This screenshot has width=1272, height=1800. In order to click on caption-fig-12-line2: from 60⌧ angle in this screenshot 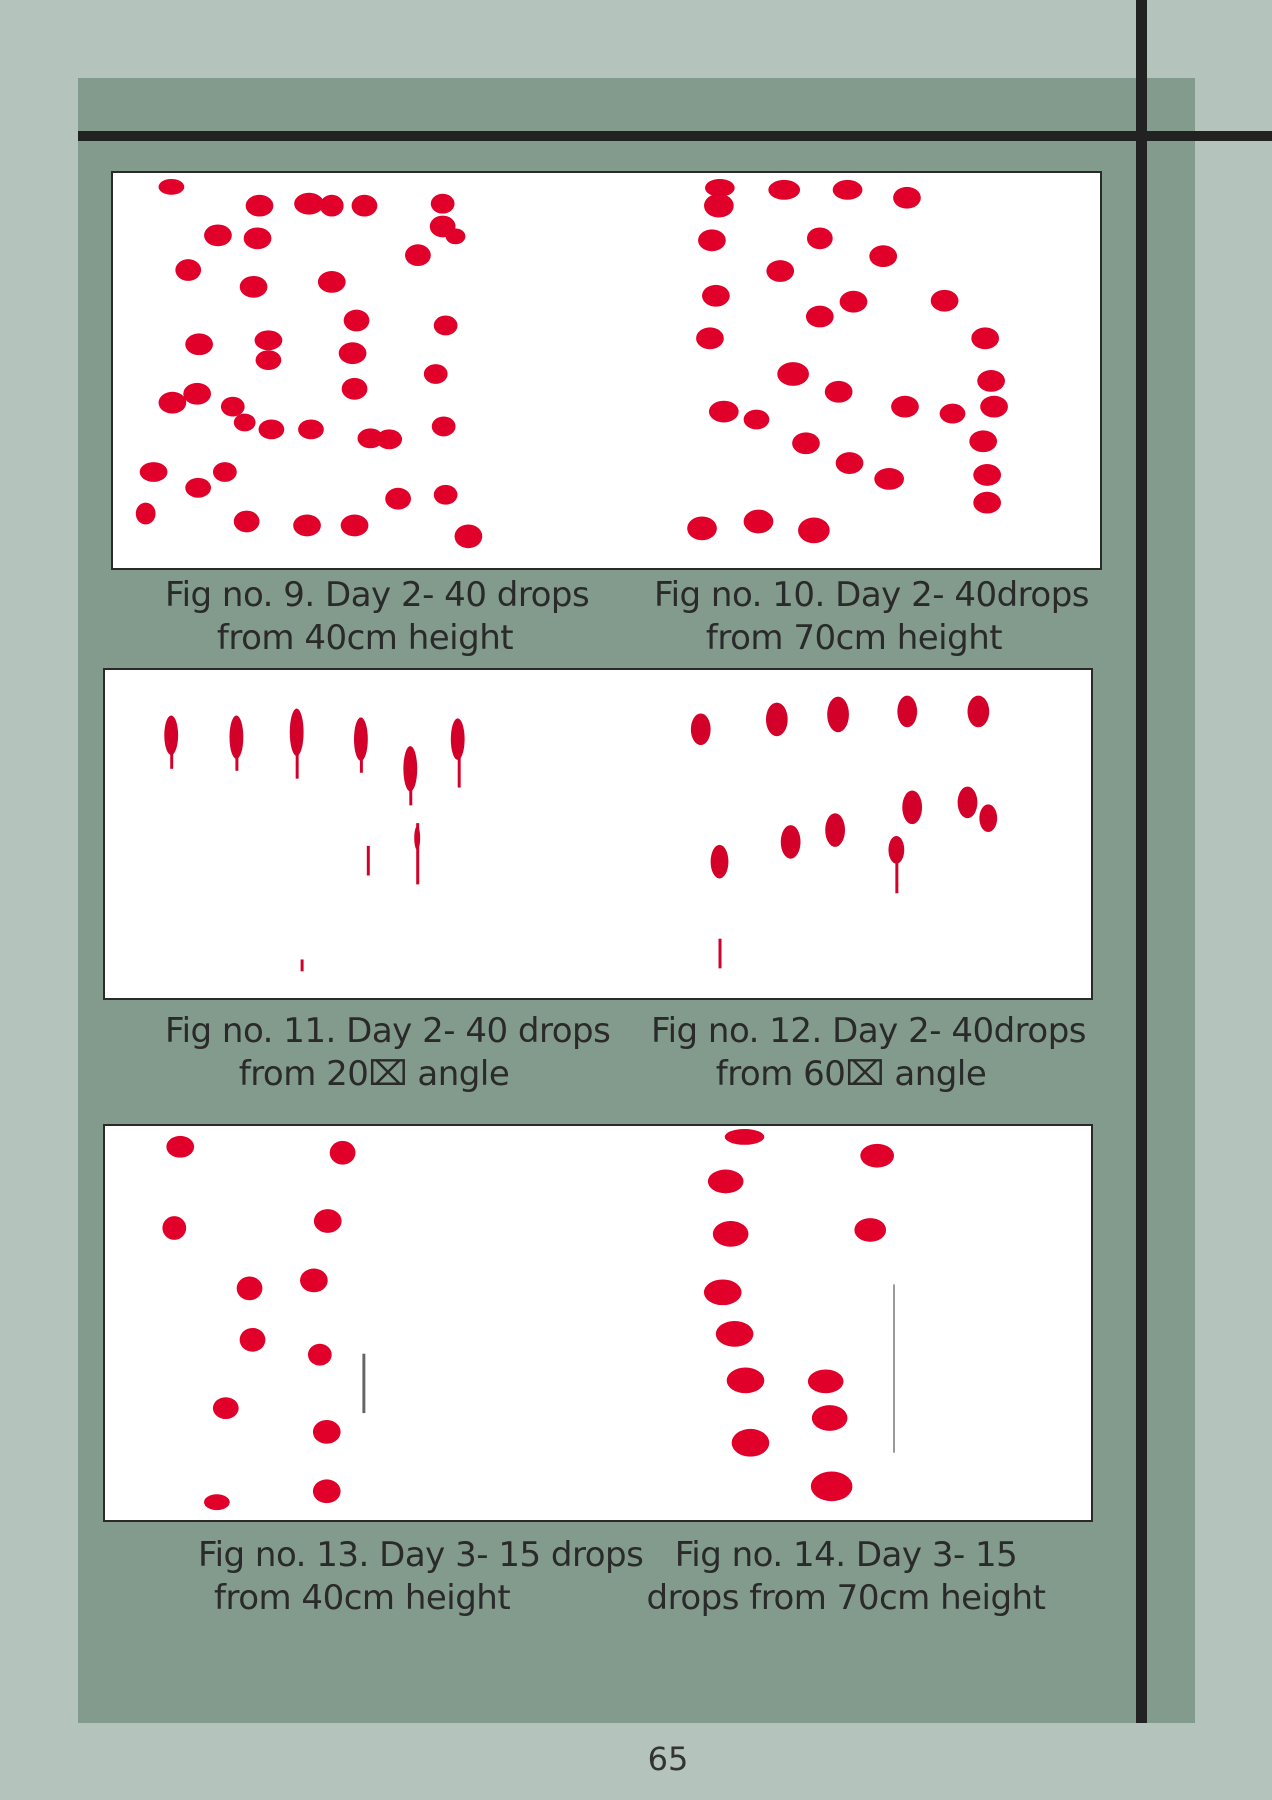, I will do `click(851, 1074)`.